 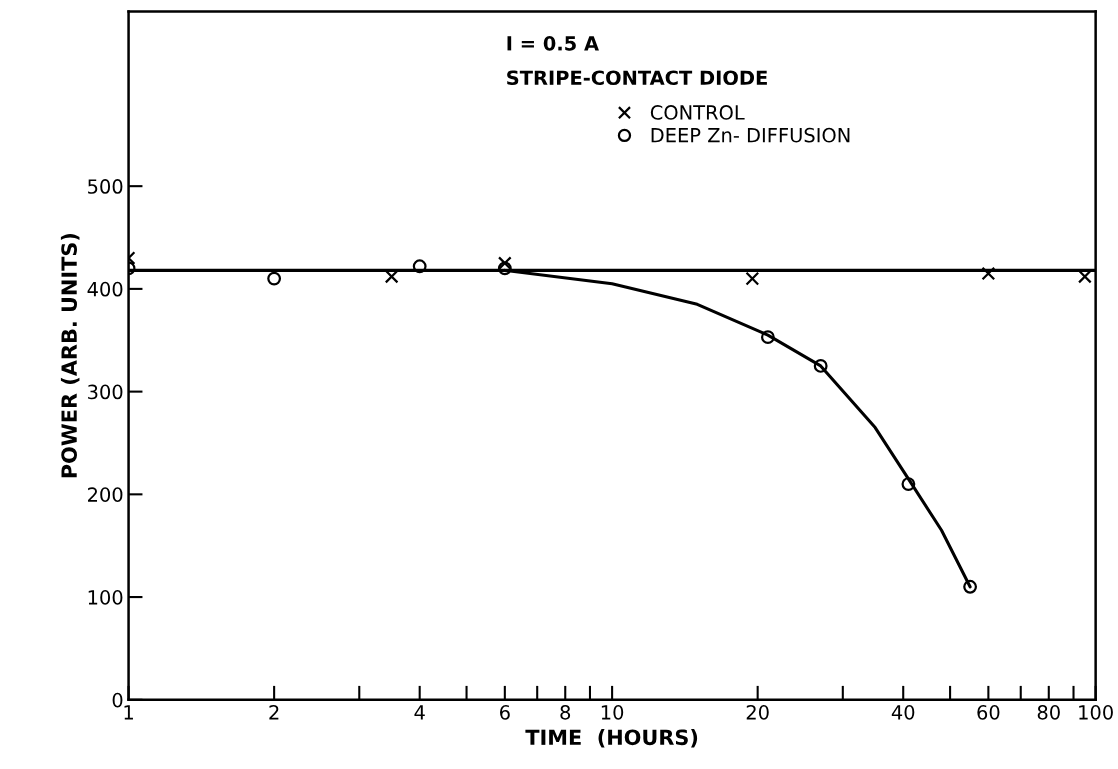 What do you see at coordinates (750, 135) in the screenshot?
I see `legend-label: DEEP Zn- DIFFUSION` at bounding box center [750, 135].